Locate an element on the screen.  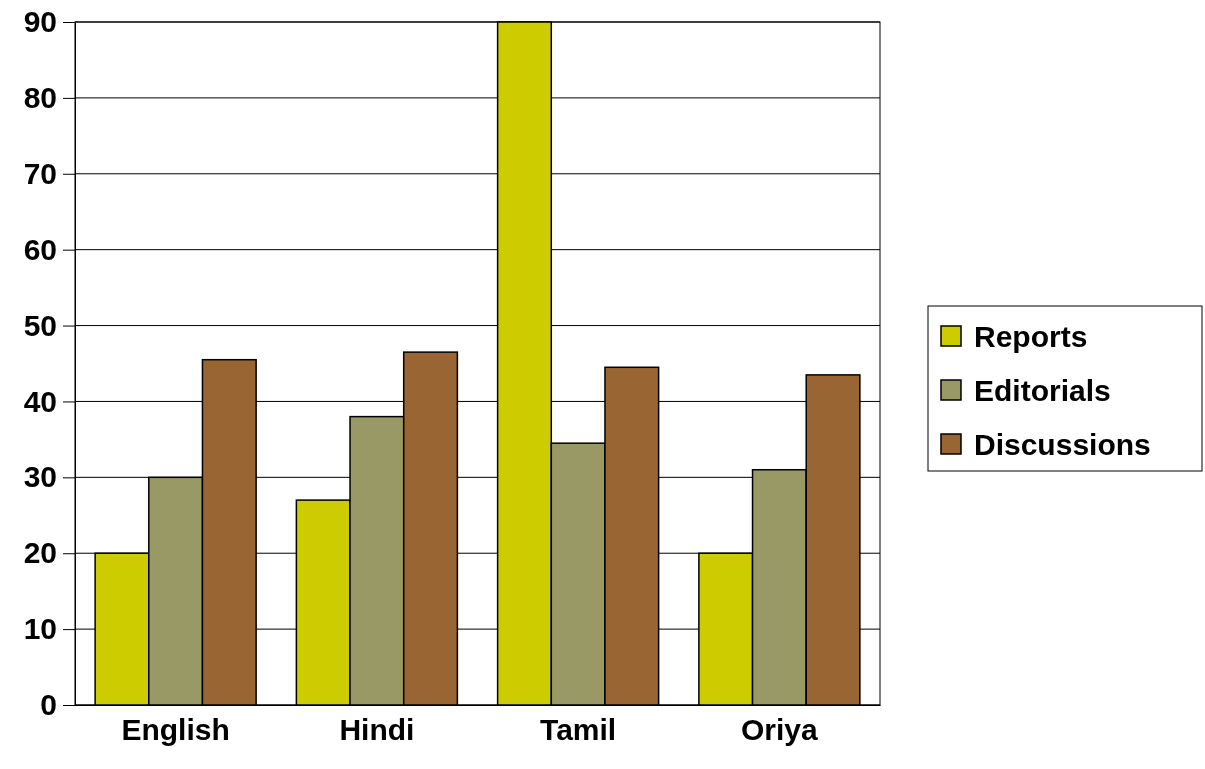
x-tick-label: Oriya is located at coordinates (780, 730).